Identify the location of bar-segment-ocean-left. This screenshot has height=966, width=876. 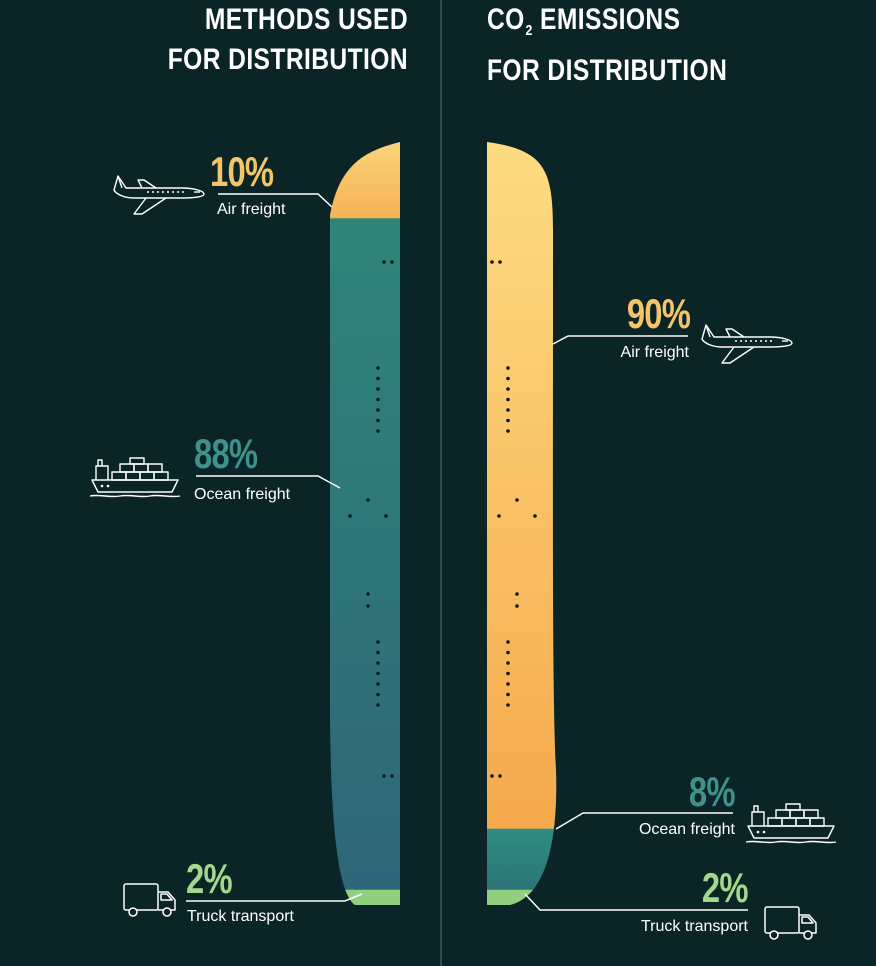
(365, 554).